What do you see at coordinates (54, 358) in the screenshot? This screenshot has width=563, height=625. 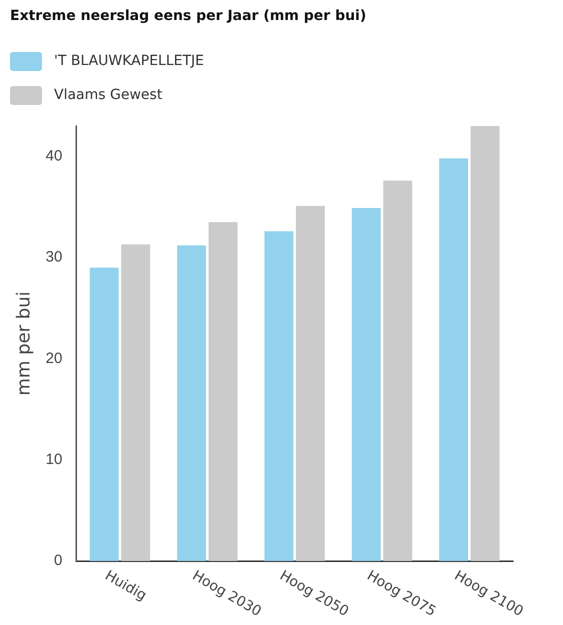 I see `y-tick-label: 20` at bounding box center [54, 358].